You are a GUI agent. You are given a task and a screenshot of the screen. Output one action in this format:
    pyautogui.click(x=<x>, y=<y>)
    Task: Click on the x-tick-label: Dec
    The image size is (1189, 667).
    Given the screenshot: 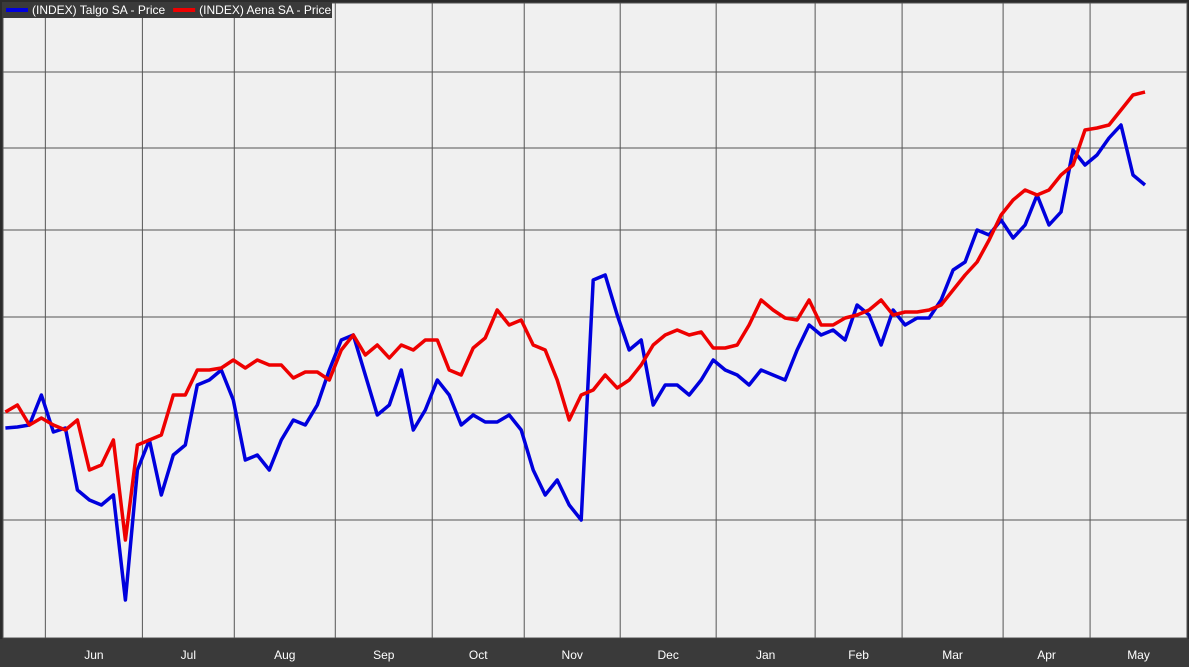 What is the action you would take?
    pyautogui.click(x=668, y=655)
    